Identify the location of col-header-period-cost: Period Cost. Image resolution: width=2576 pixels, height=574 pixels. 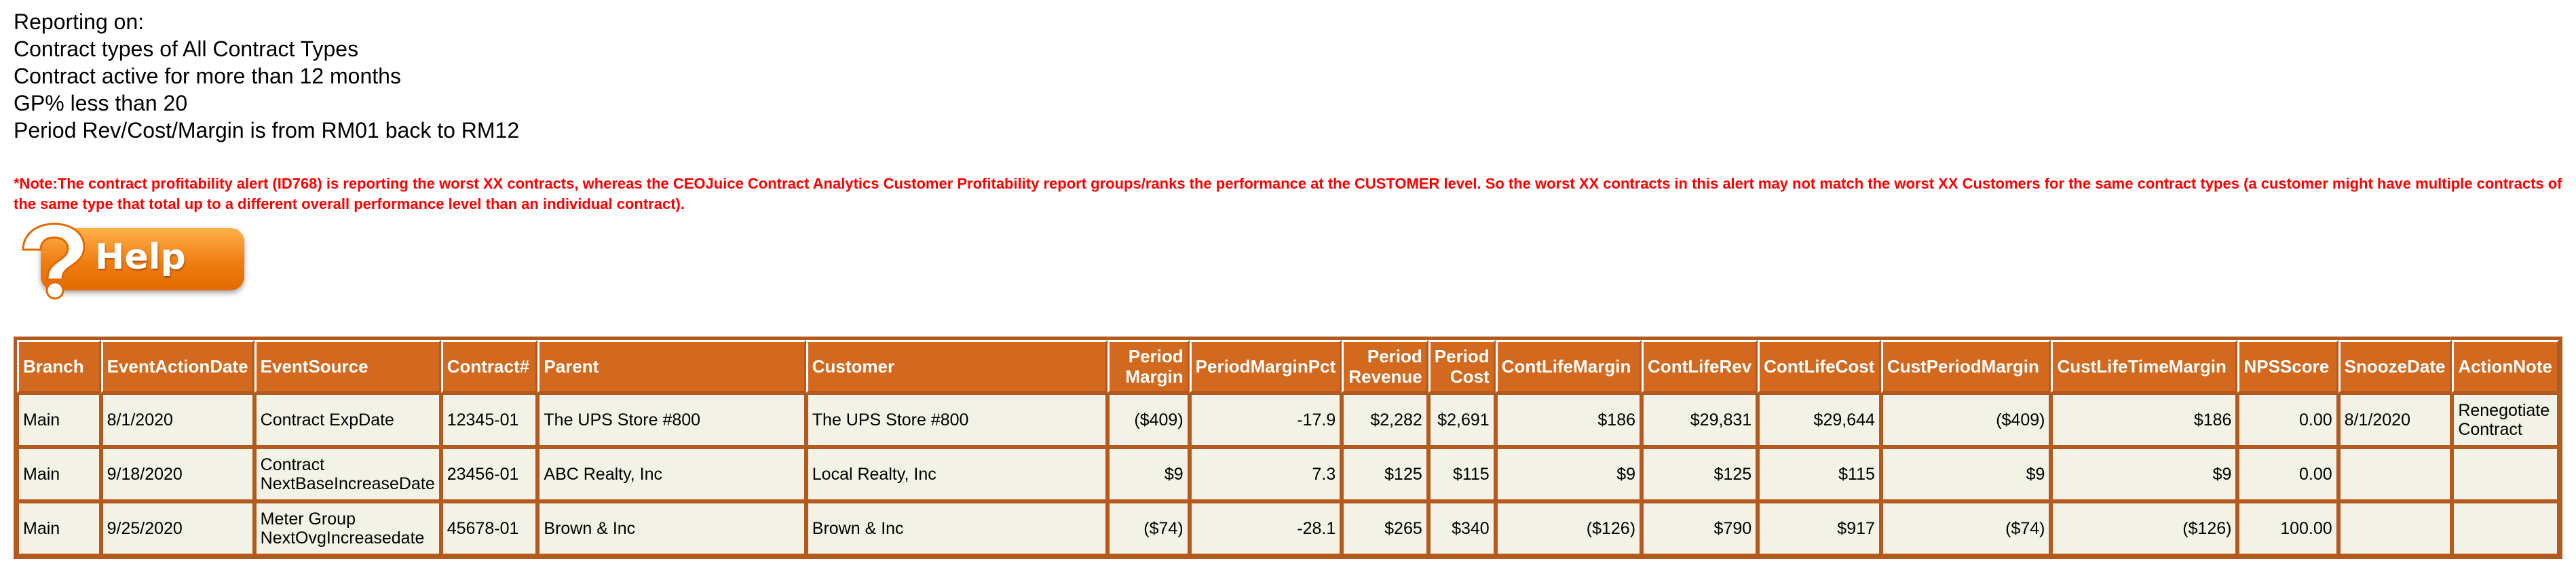
(1462, 366).